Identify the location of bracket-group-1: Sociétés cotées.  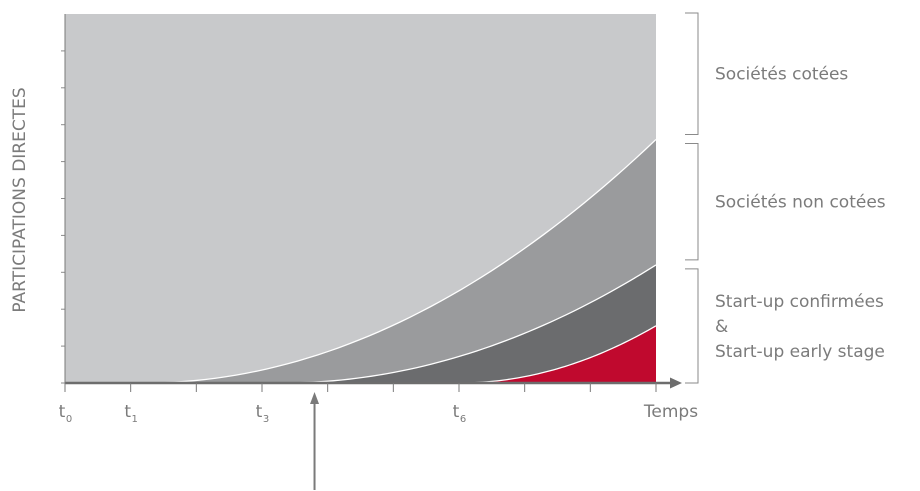
(766, 73).